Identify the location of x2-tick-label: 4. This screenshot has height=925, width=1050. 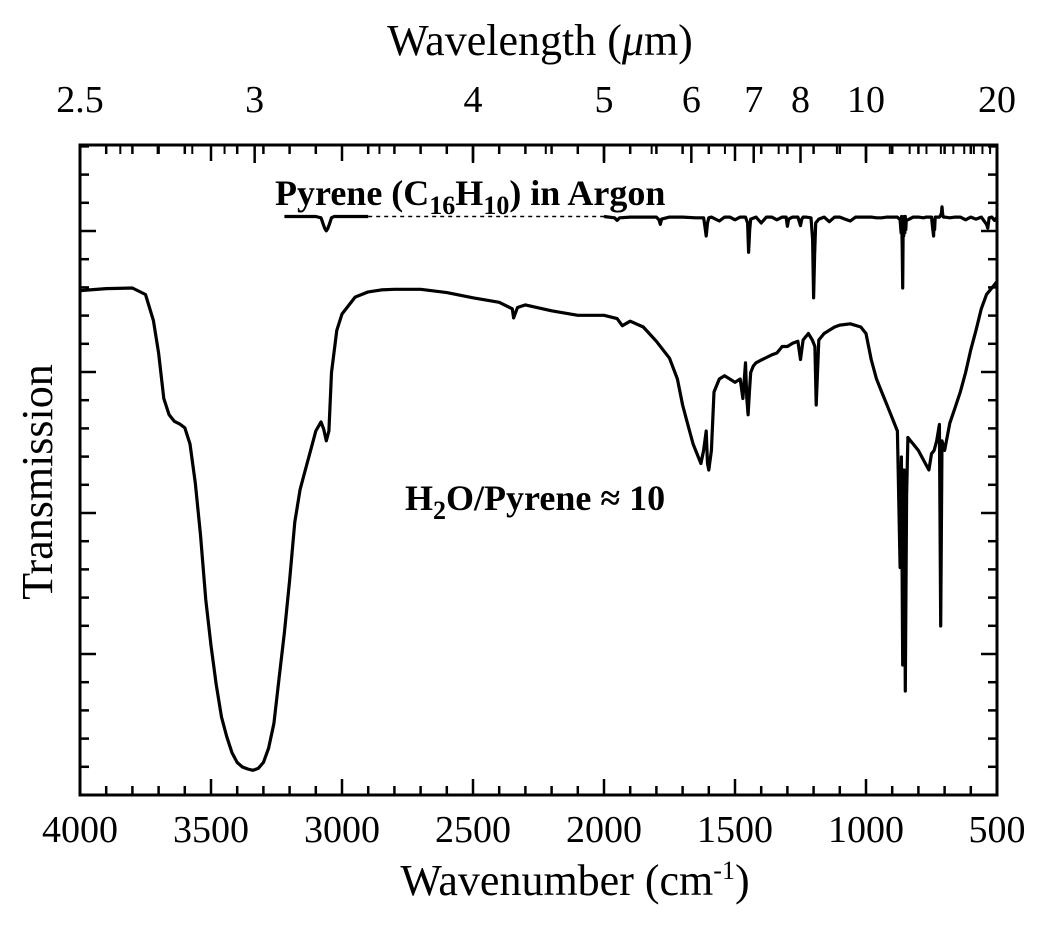
(473, 100).